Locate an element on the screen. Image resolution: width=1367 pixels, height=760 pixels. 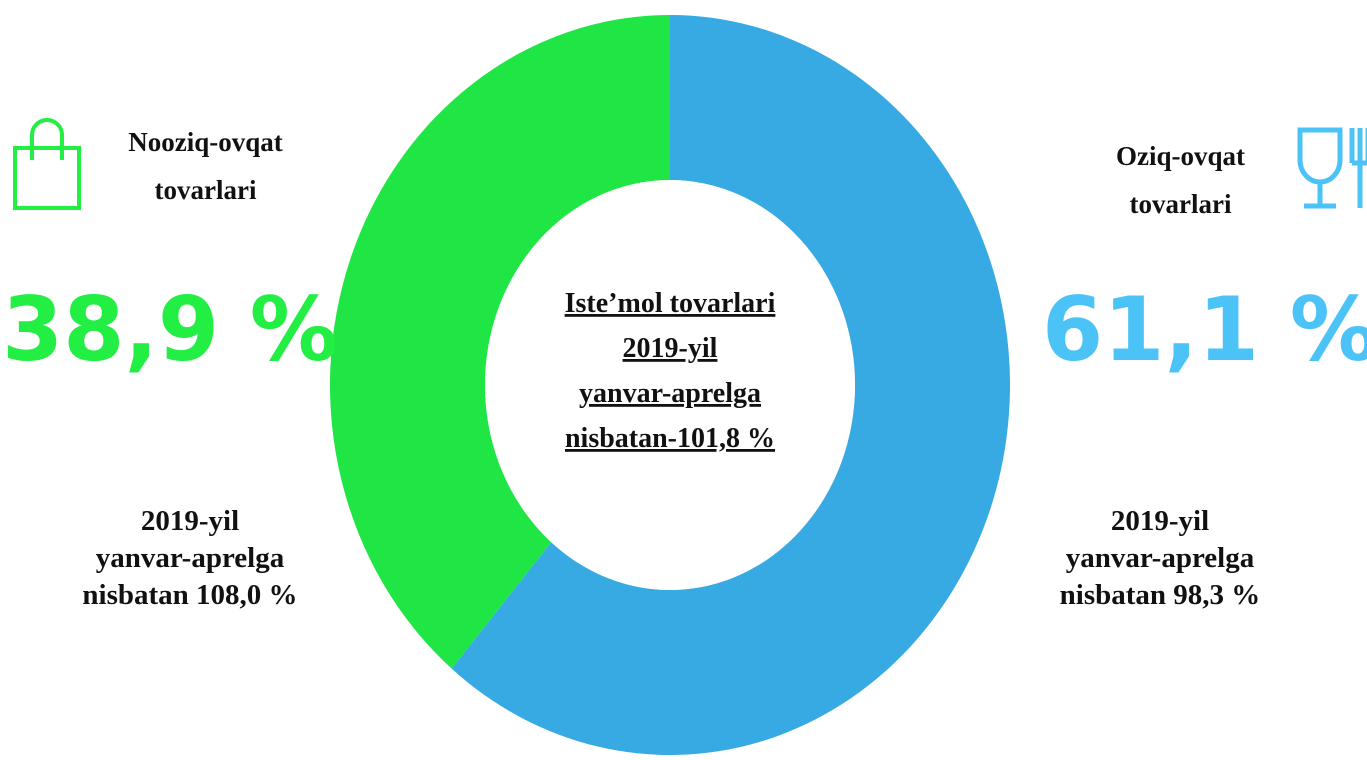
category-label: Nooziq-ovqat tovarlari is located at coordinates (205, 166).